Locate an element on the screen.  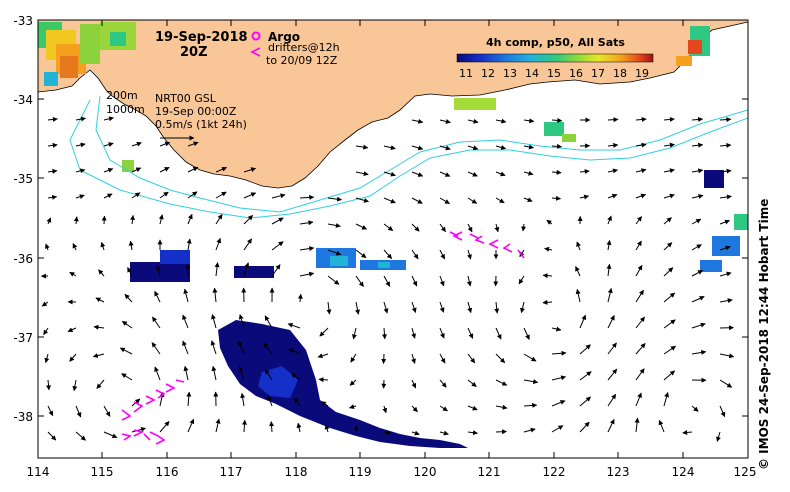
x-tick-label: 116 is located at coordinates (167, 472).